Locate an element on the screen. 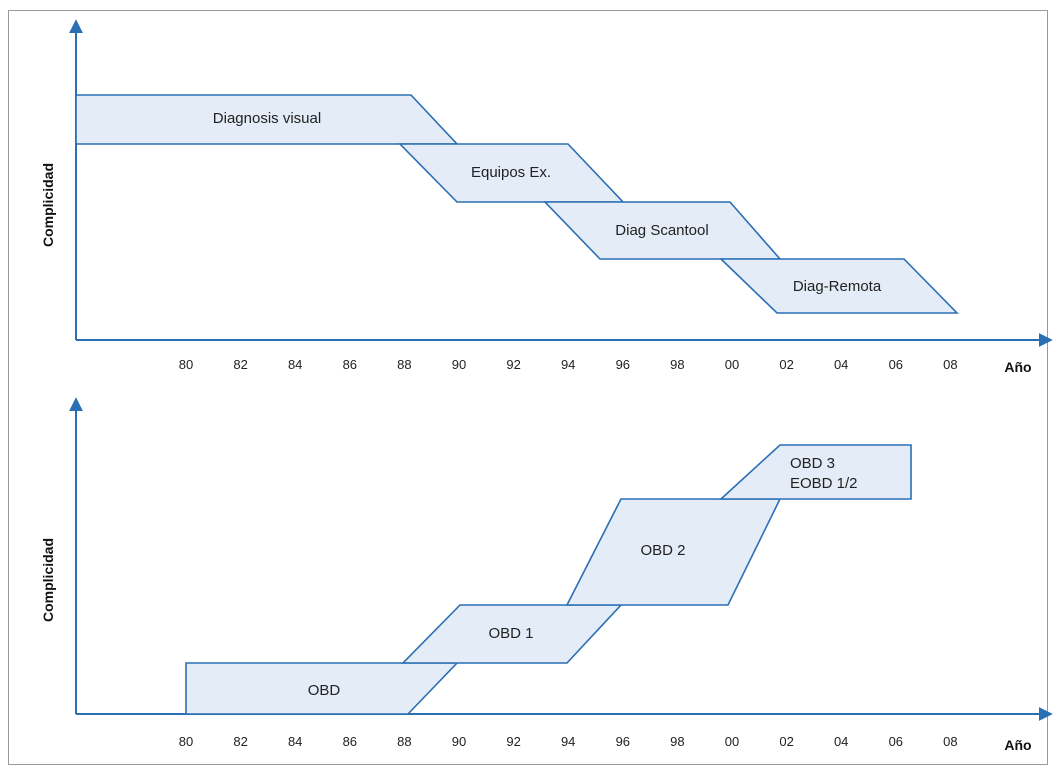 The height and width of the screenshot is (773, 1057). top-tick-label: 84 is located at coordinates (295, 364).